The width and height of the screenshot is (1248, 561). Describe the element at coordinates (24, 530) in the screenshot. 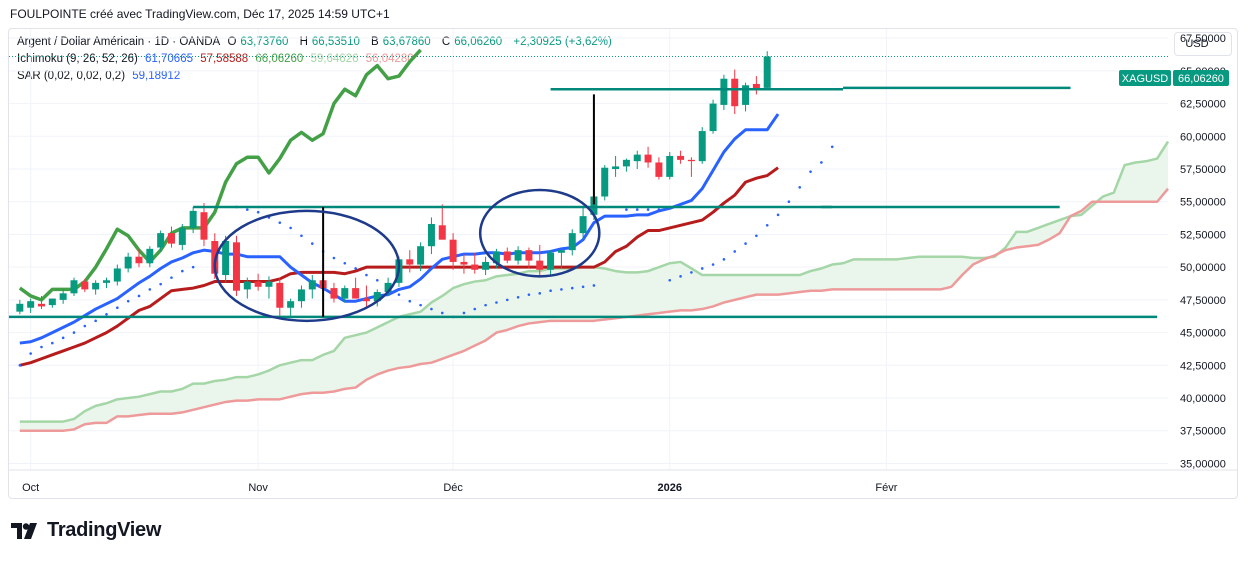

I see `tradingview-logo-icon` at that location.